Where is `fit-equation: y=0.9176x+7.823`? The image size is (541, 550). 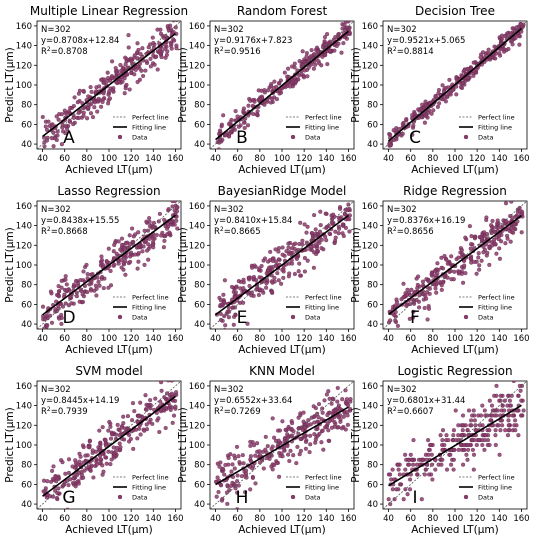
fit-equation: y=0.9176x+7.823 is located at coordinates (253, 41).